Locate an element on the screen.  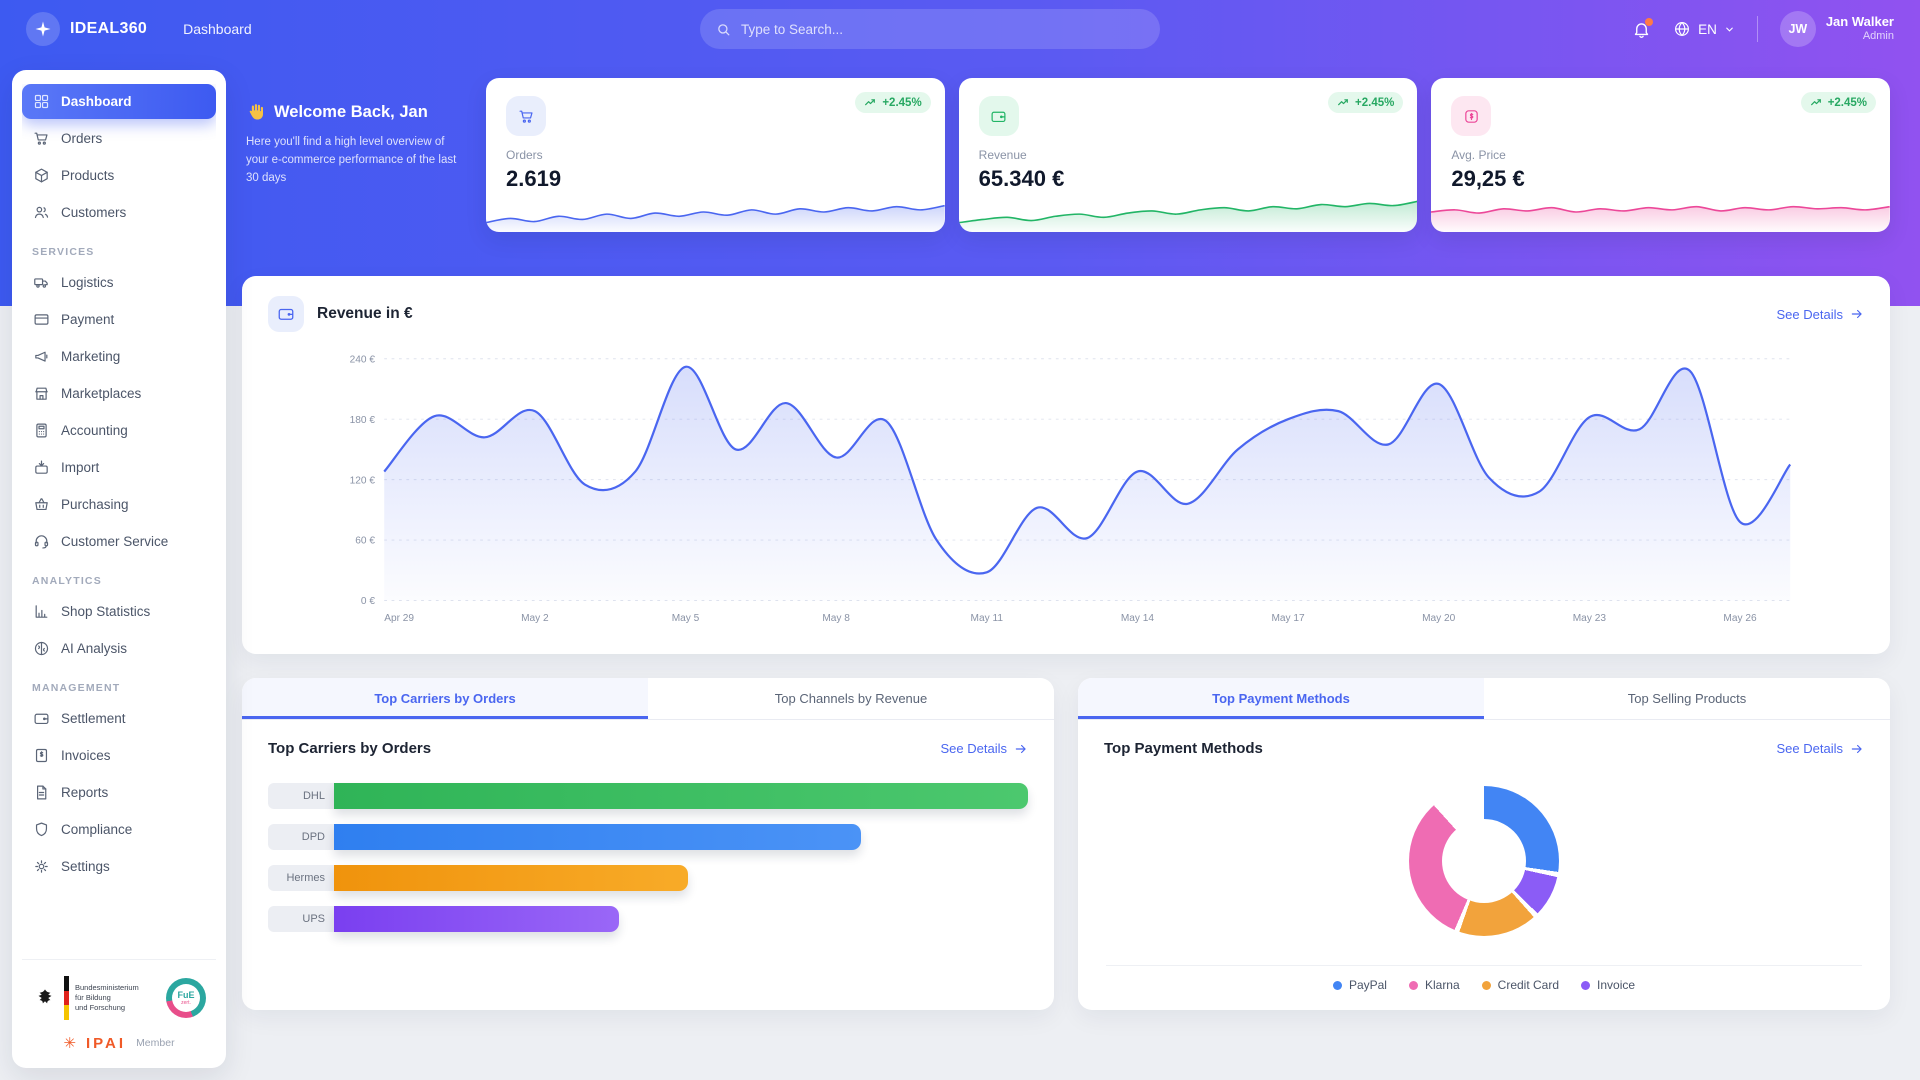
sidebar-section-services: SERVICES is located at coordinates (63, 252).